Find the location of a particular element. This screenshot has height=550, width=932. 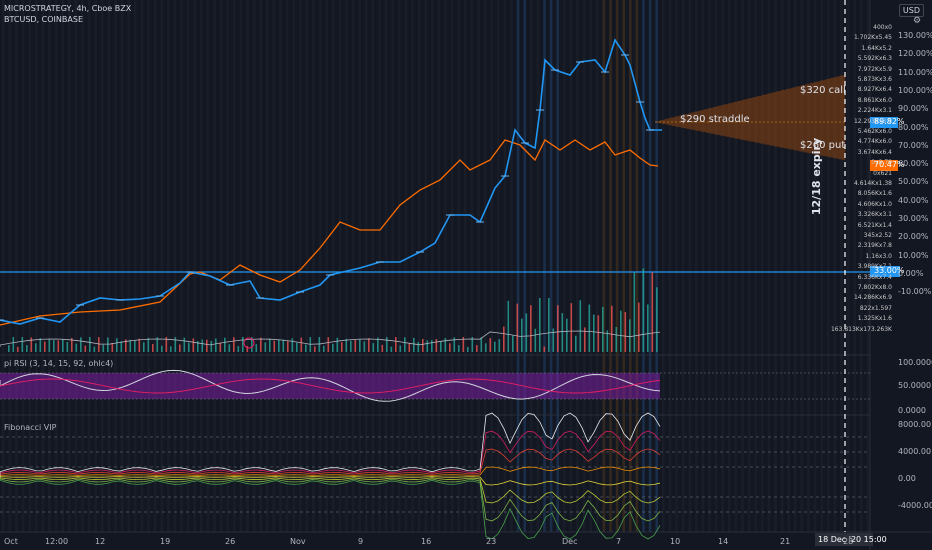

price-tick: 60.00% is located at coordinates (913, 164).